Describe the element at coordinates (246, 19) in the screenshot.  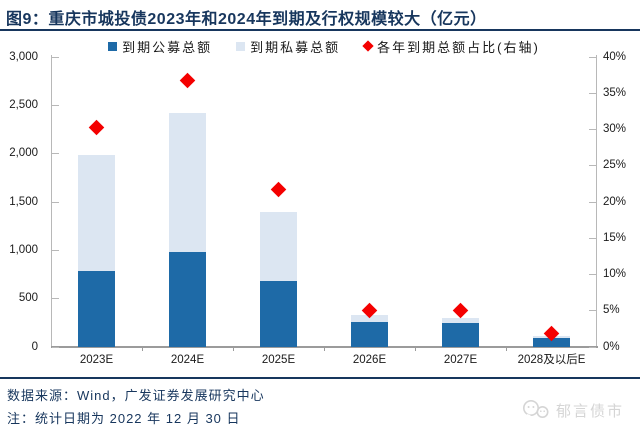
I see `figure-title: 图9：重庆市城投债2023年和2024年到期及行权规模较大（亿元）` at that location.